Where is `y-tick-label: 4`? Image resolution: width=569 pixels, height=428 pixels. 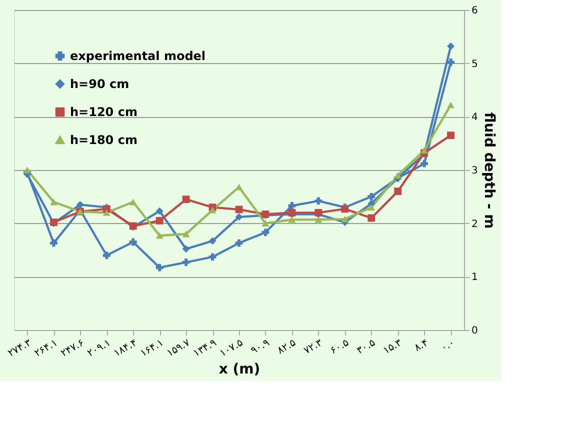
y-tick-label: 4 is located at coordinates (475, 118).